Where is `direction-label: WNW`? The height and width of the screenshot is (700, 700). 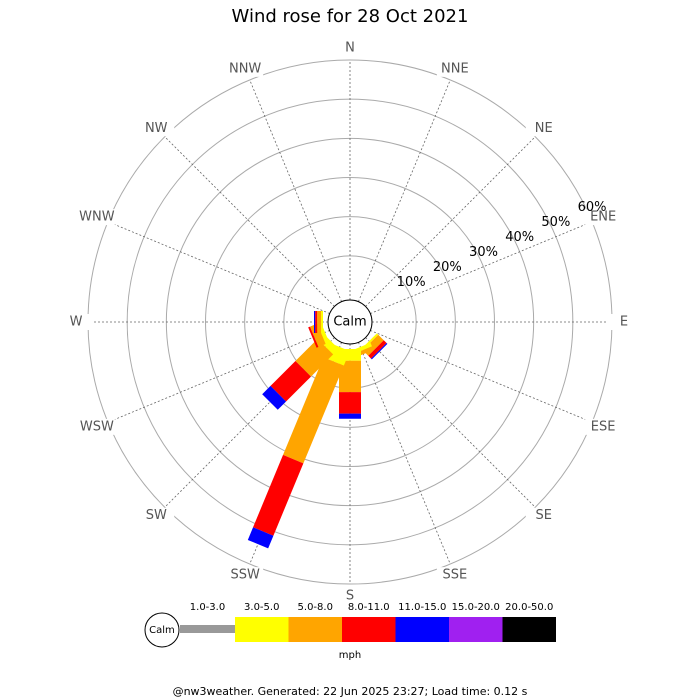 direction-label: WNW is located at coordinates (97, 217).